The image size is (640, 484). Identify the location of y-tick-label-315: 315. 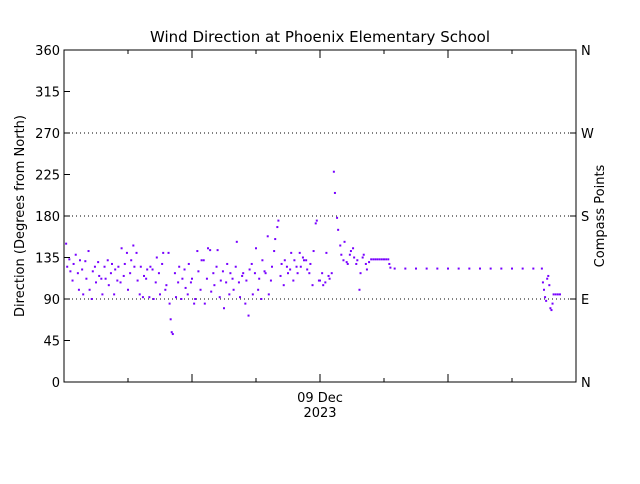
(47, 93).